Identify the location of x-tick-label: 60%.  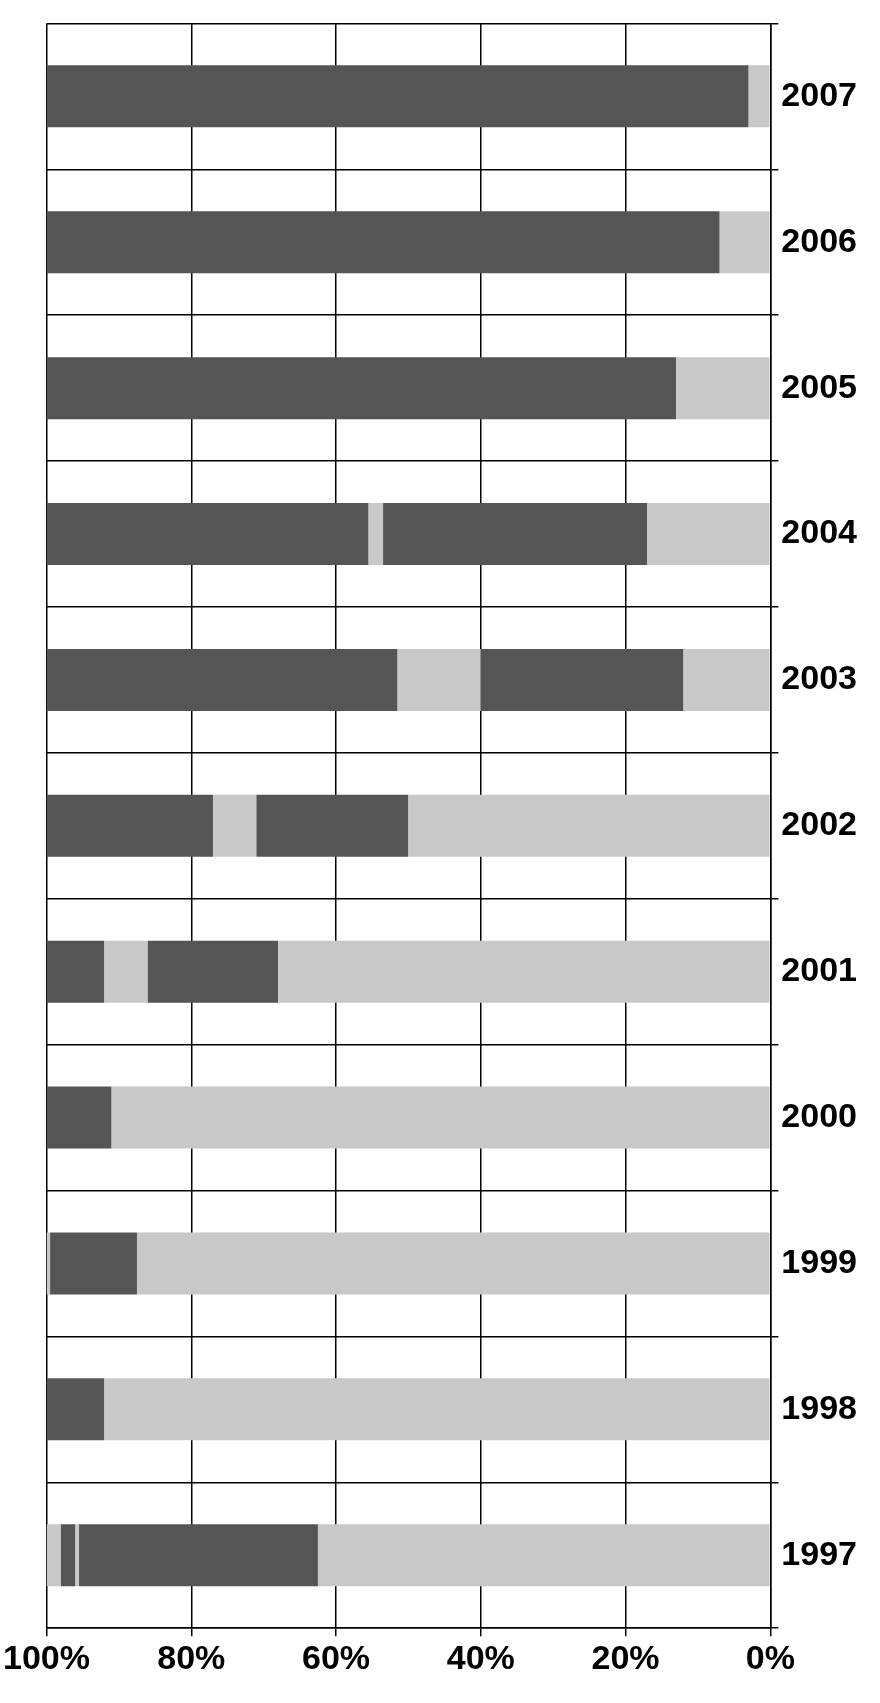
(336, 1656).